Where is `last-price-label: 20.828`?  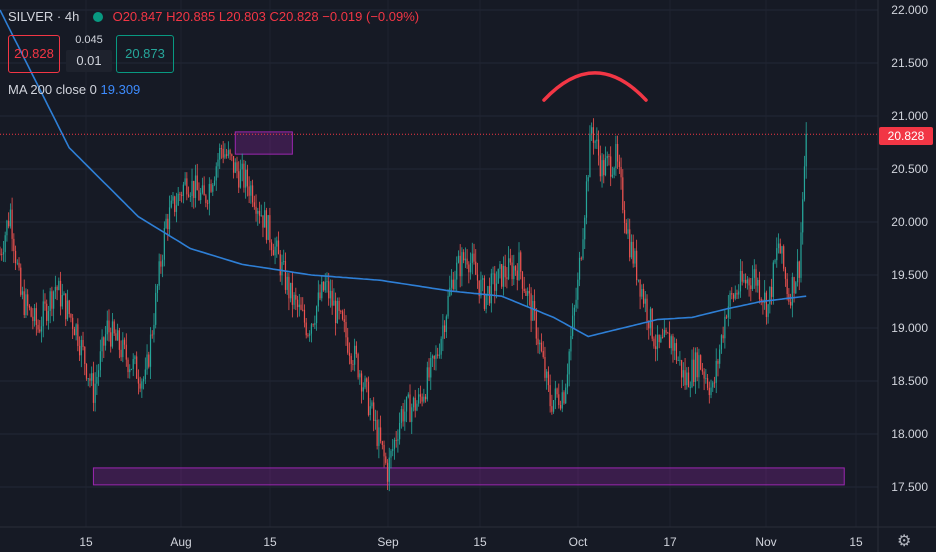 last-price-label: 20.828 is located at coordinates (906, 136).